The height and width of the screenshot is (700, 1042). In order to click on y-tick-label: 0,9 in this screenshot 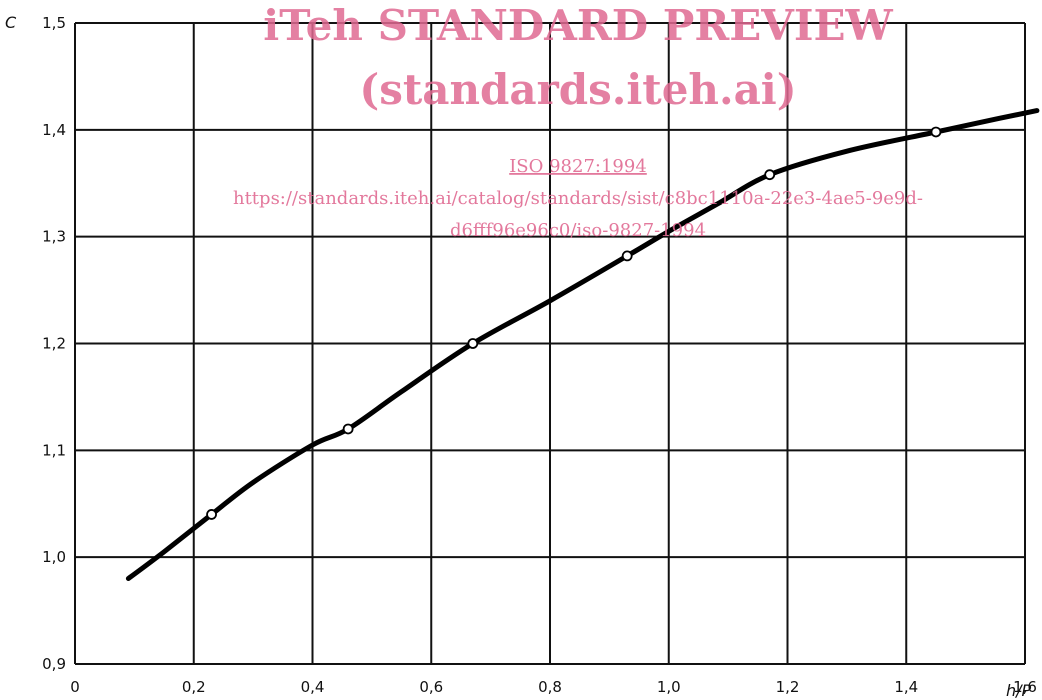, I will do `click(54, 664)`.